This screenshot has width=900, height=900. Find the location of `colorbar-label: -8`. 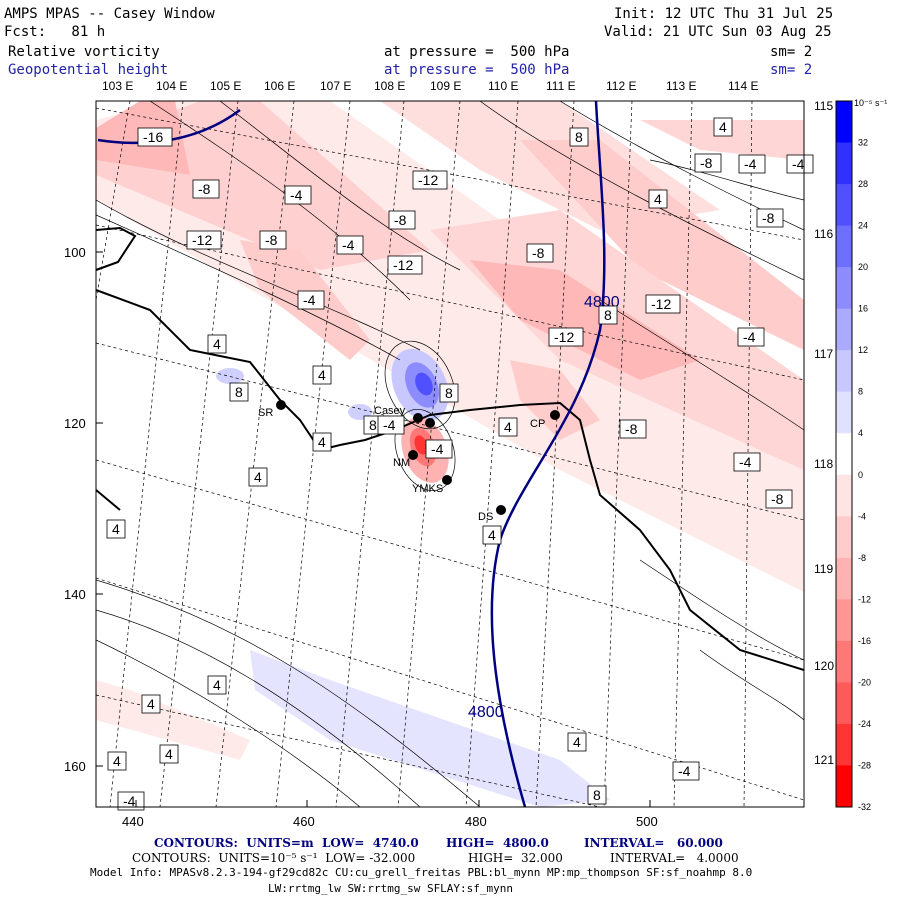

colorbar-label: -8 is located at coordinates (862, 558).